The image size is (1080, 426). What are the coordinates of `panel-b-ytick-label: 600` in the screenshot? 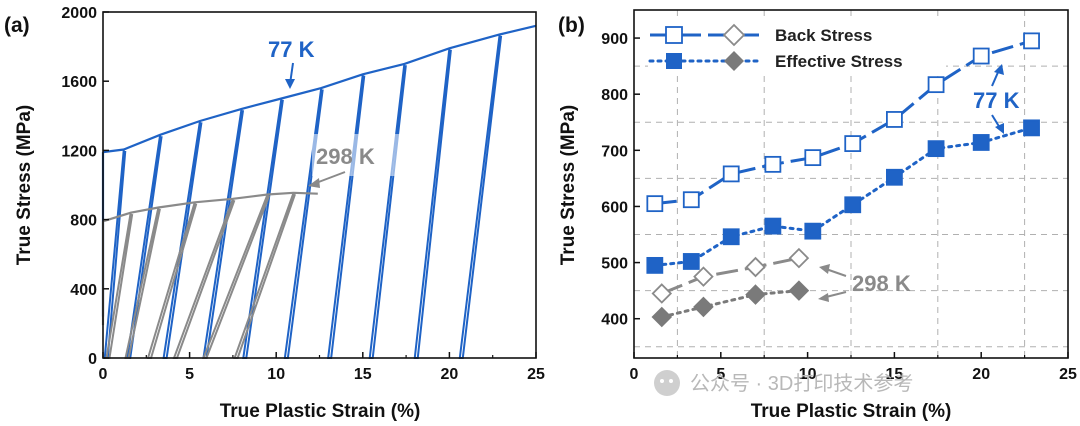 It's located at (614, 207).